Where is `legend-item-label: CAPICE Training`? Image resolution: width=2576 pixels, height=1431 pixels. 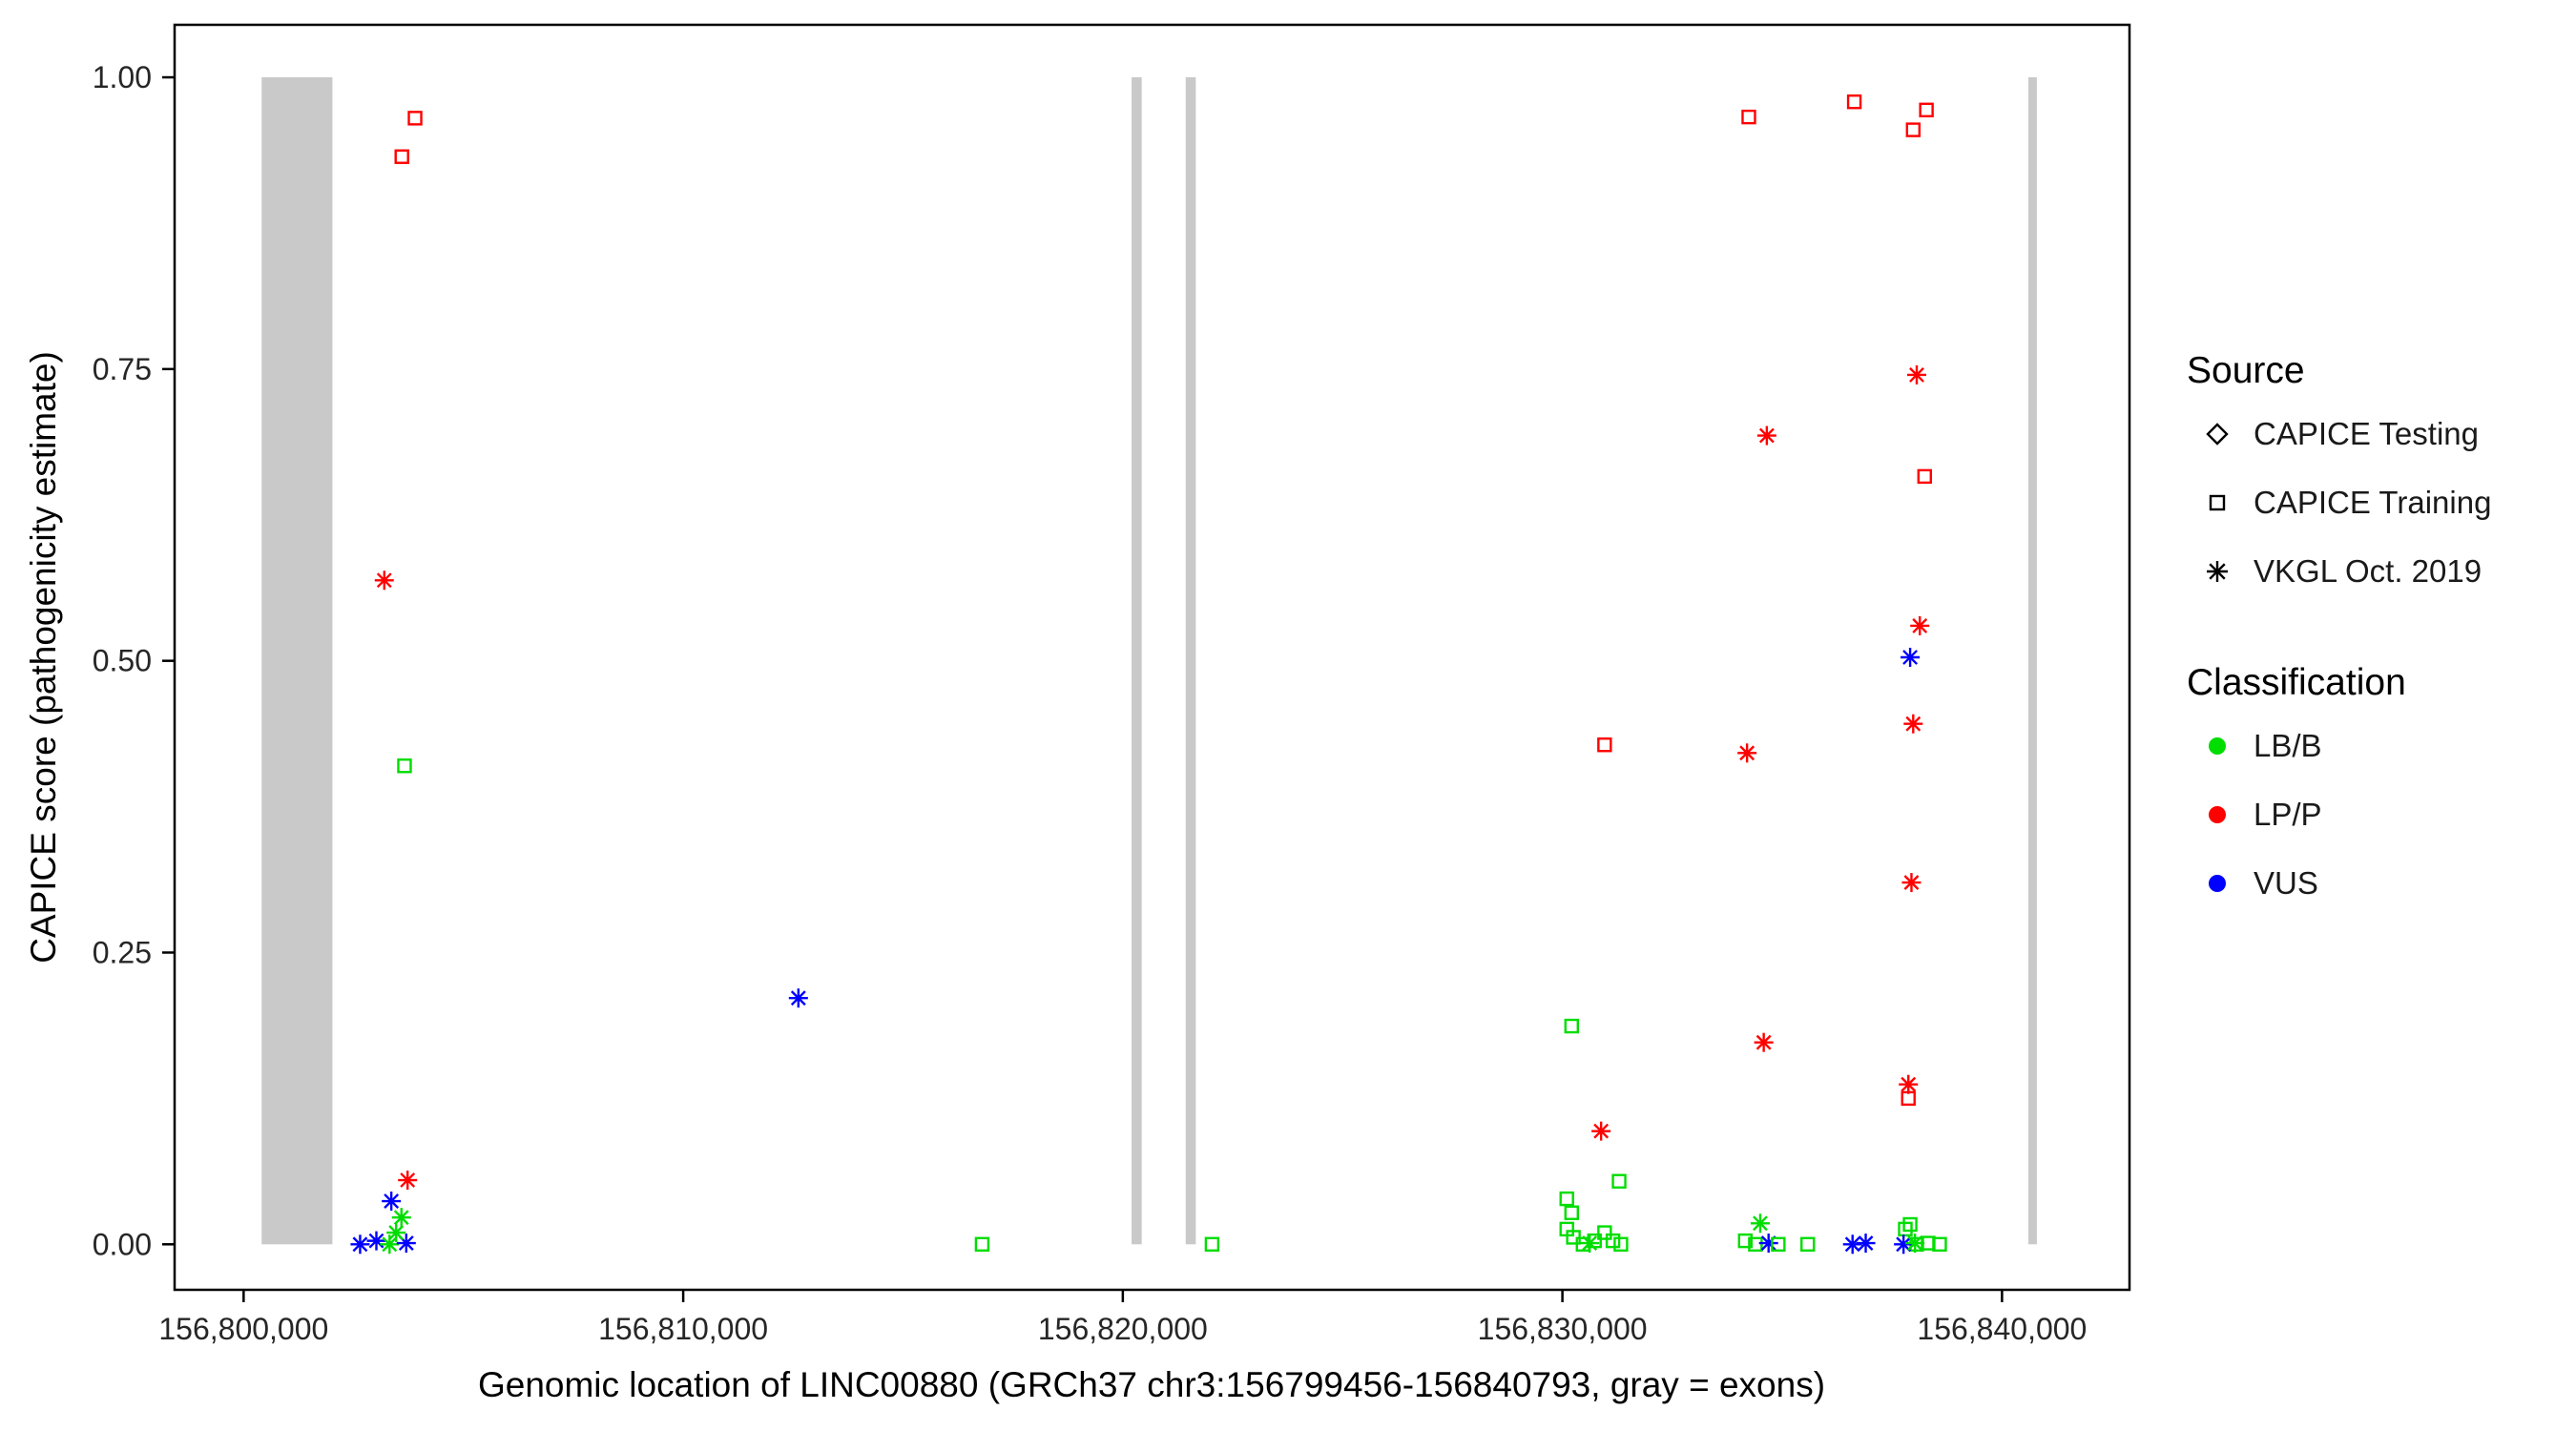
legend-item-label: CAPICE Training is located at coordinates (2373, 502).